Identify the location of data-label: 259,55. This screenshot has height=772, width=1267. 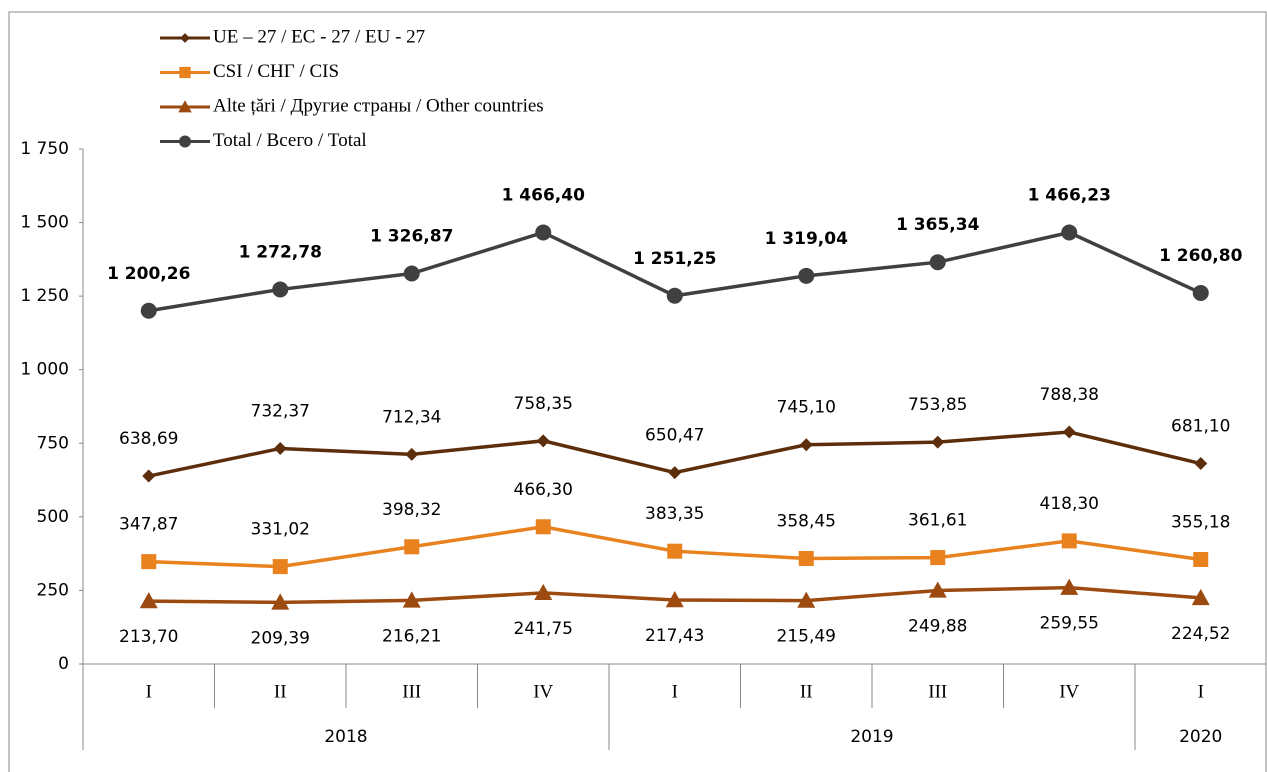
(1069, 624).